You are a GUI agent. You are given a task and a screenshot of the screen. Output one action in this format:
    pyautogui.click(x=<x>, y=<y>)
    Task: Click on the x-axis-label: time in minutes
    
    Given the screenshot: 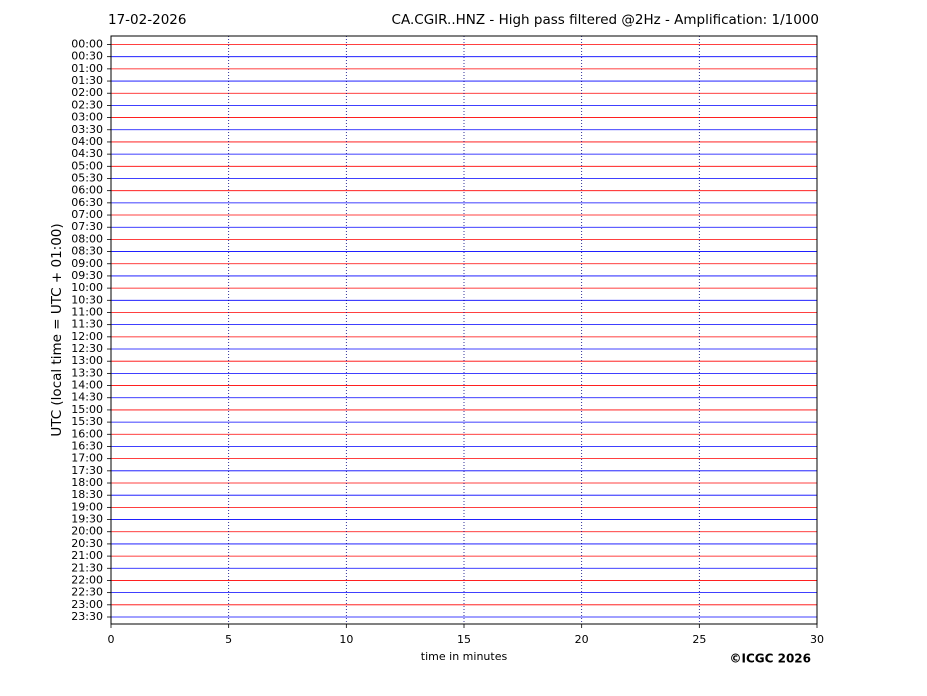 What is the action you would take?
    pyautogui.click(x=464, y=656)
    